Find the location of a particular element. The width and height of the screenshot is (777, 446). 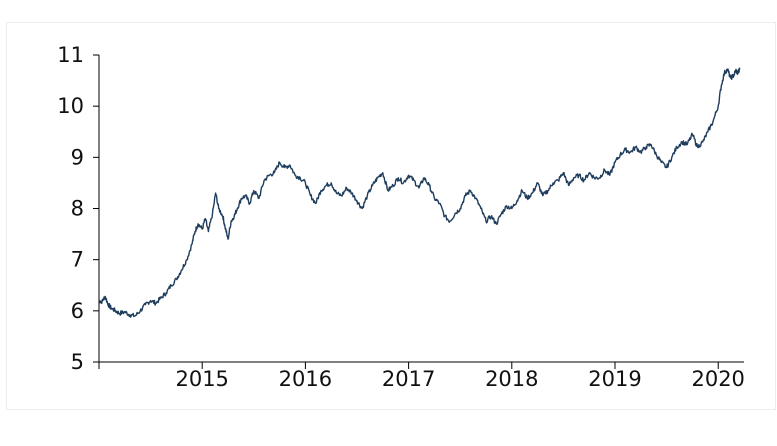

x-tick-label: 2018 is located at coordinates (511, 379).